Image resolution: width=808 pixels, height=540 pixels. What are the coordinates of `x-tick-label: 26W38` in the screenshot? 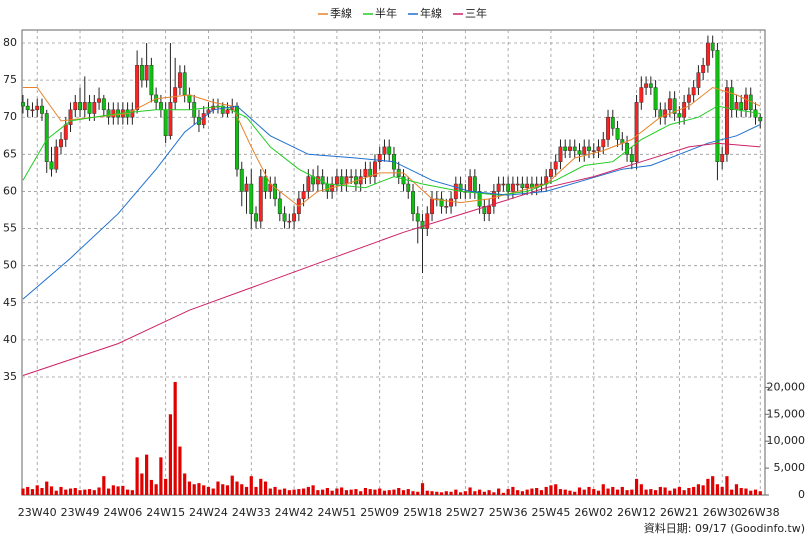 It's located at (760, 512).